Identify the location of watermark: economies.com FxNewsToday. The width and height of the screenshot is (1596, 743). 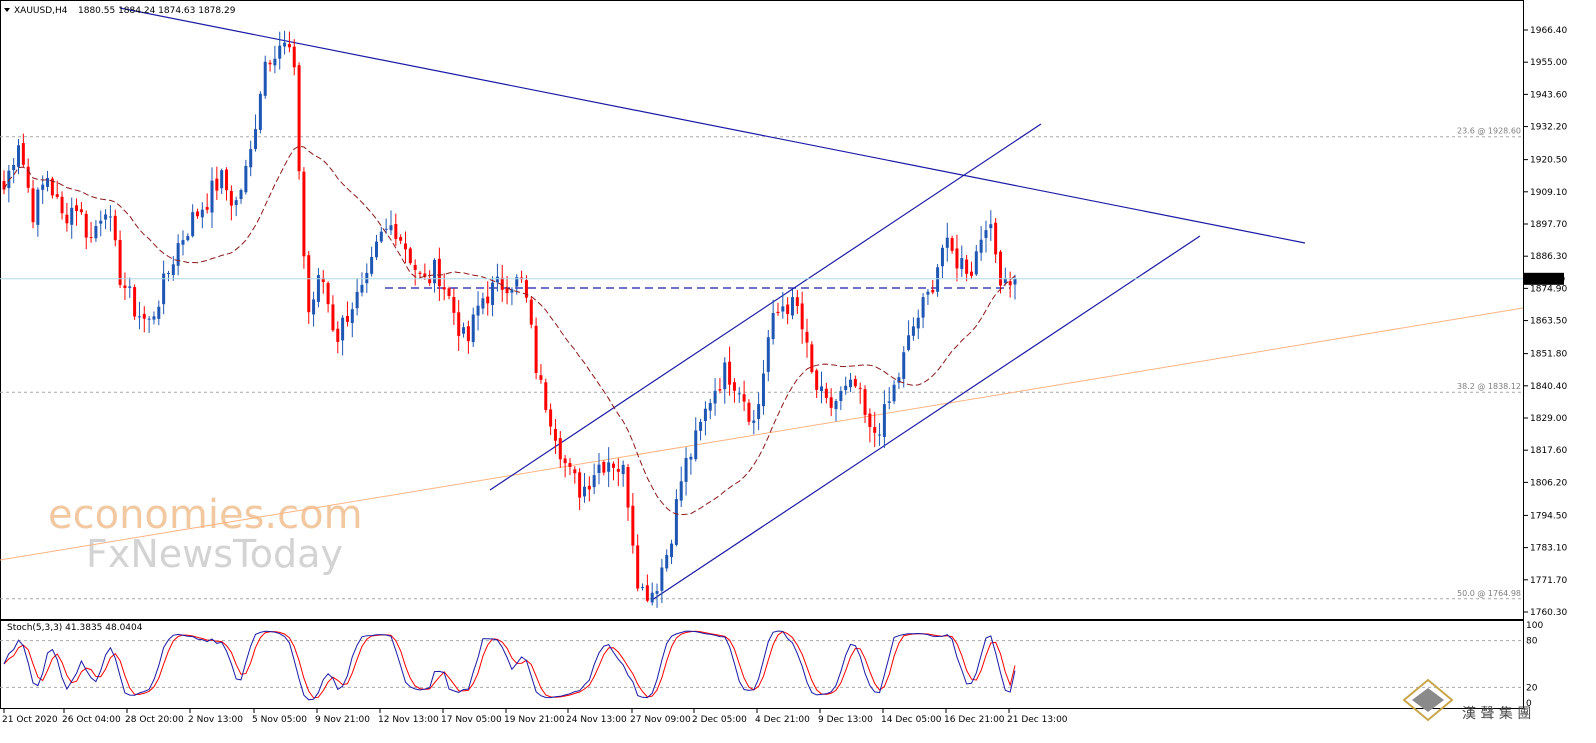
(205, 534).